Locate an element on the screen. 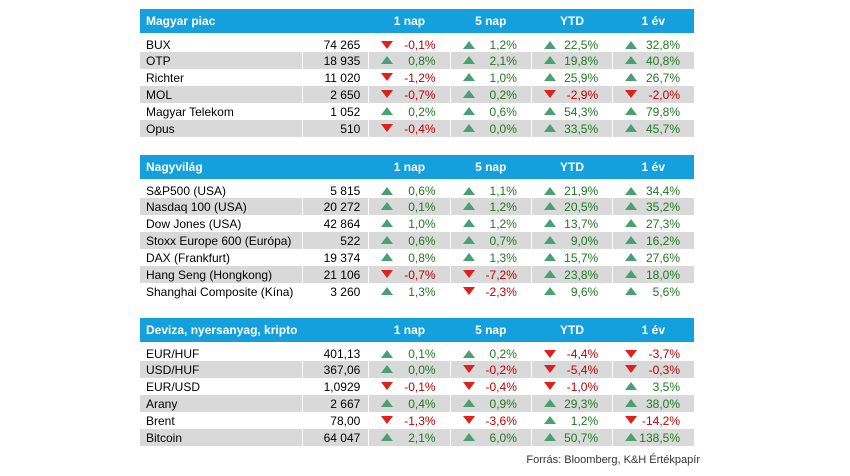 The image size is (850, 476). instrument-name: Hang Seng (Hongkong) is located at coordinates (222, 274).